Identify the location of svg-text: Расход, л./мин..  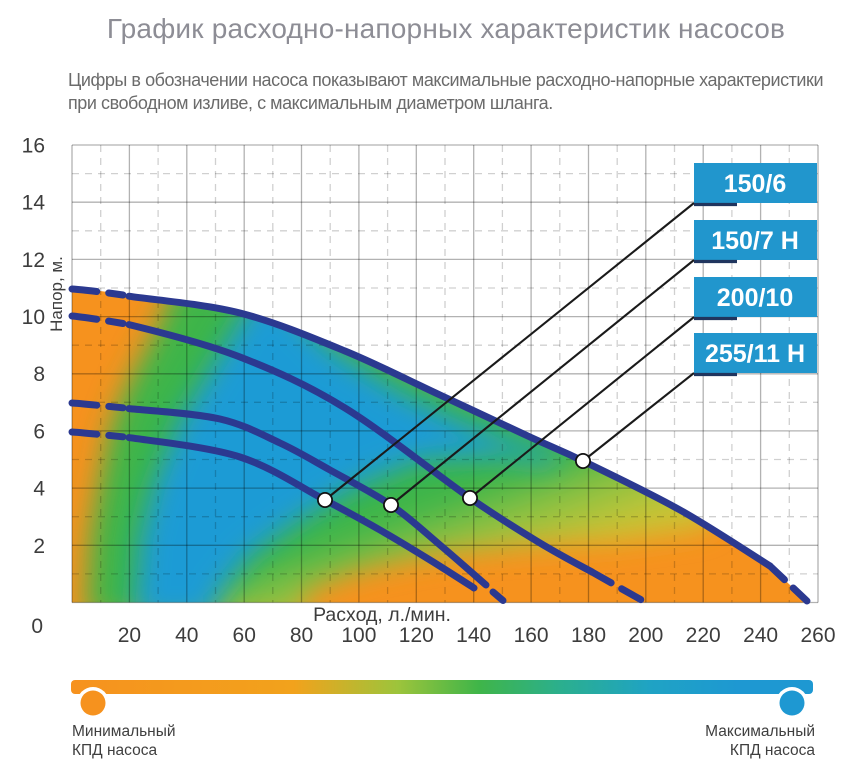
(382, 615).